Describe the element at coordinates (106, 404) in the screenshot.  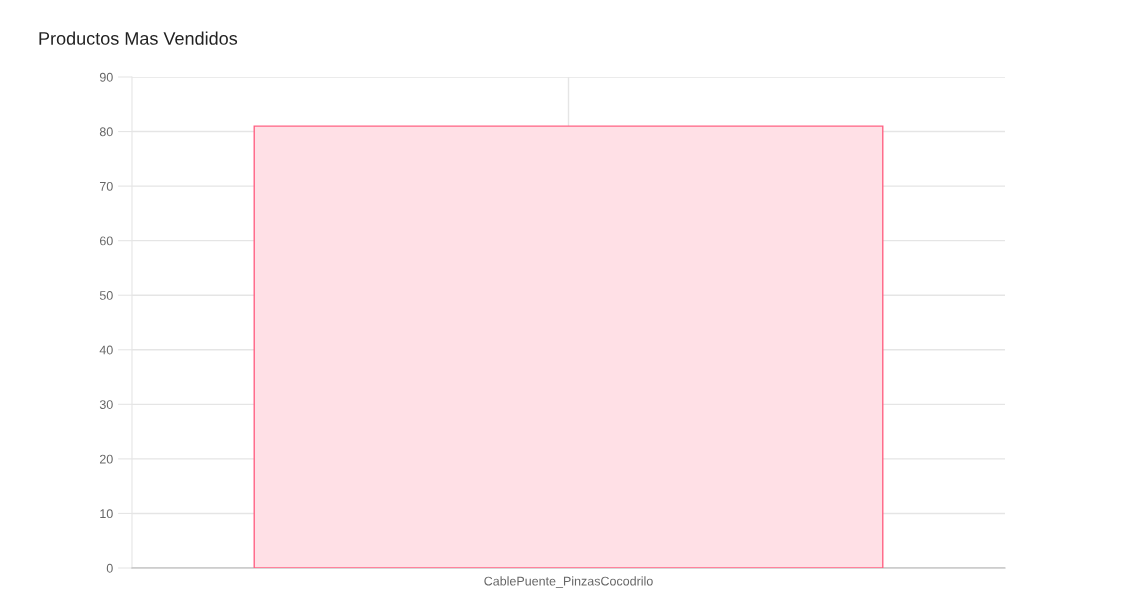
I see `y-tick-label: 30` at that location.